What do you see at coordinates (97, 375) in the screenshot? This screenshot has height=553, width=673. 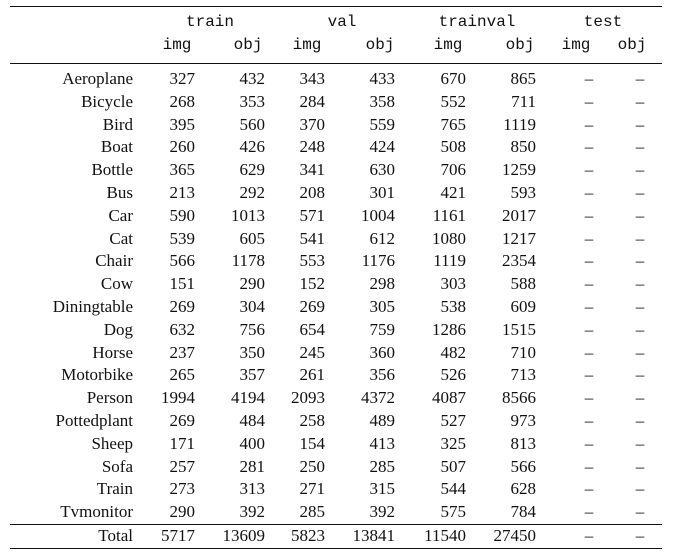 I see `row-label: Motorbike` at bounding box center [97, 375].